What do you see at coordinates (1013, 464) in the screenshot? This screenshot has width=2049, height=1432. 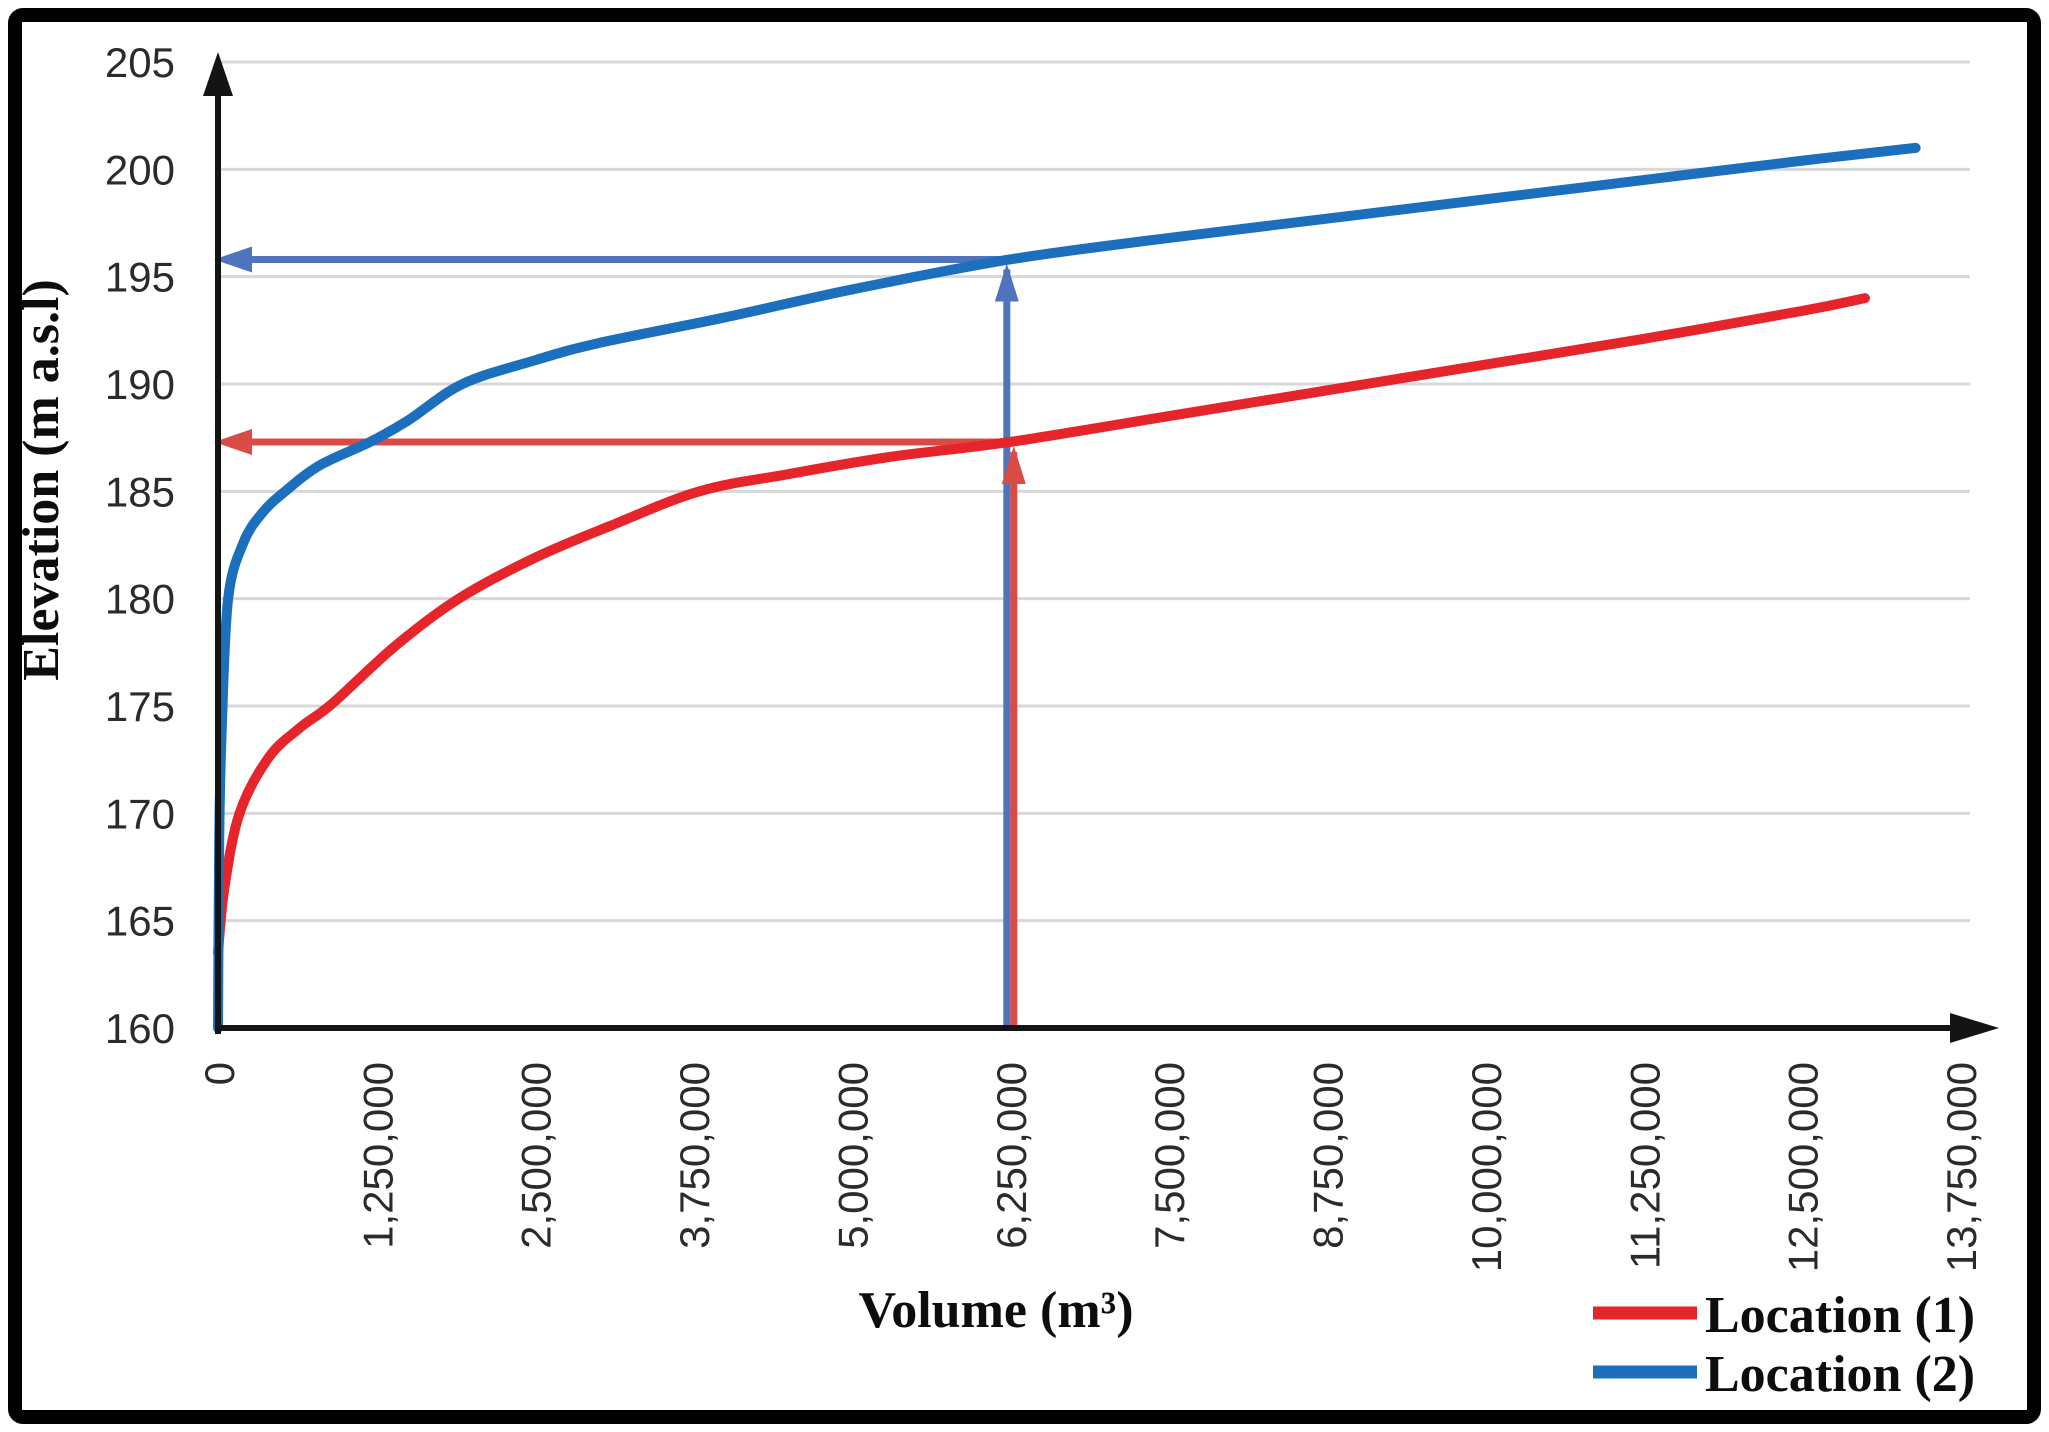 I see `location-1-guide-up-arrowhead` at bounding box center [1013, 464].